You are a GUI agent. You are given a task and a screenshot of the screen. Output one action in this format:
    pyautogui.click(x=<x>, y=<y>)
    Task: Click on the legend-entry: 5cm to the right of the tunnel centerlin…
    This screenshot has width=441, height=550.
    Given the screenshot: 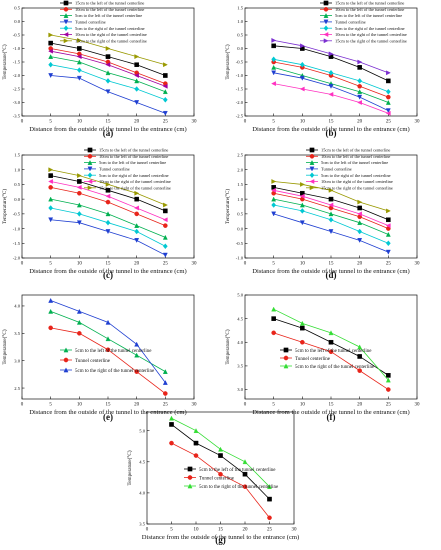 What is the action you would take?
    pyautogui.click(x=239, y=487)
    